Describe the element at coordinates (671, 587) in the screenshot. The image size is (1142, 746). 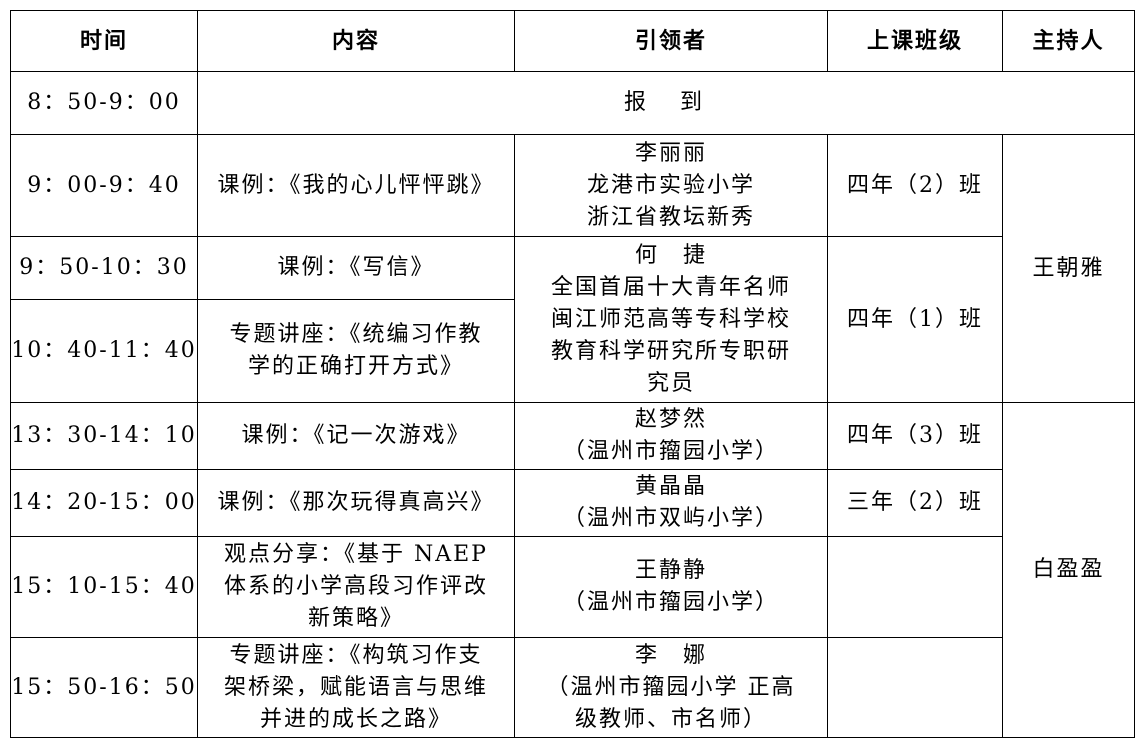
I see `leader-cell: 王静静 （温州市籀园小学）` at that location.